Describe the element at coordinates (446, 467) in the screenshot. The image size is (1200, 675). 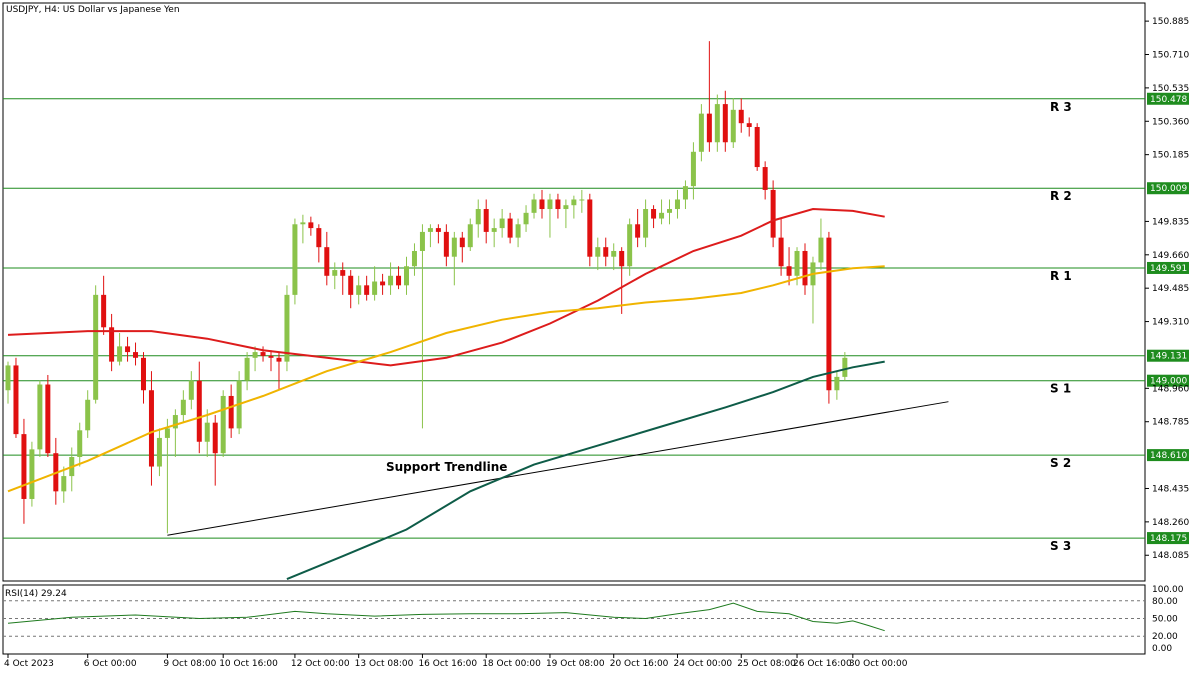
I see `support-trendline-label: Support Trendline` at that location.